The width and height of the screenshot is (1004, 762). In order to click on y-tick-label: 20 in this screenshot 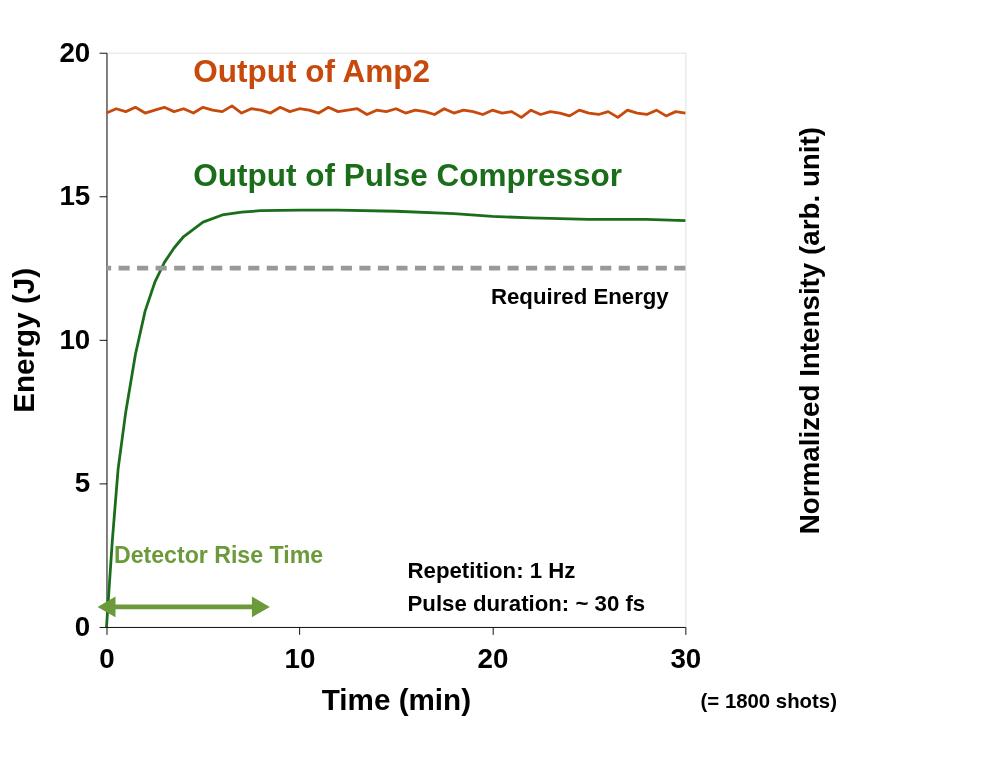, I will do `click(75, 52)`.